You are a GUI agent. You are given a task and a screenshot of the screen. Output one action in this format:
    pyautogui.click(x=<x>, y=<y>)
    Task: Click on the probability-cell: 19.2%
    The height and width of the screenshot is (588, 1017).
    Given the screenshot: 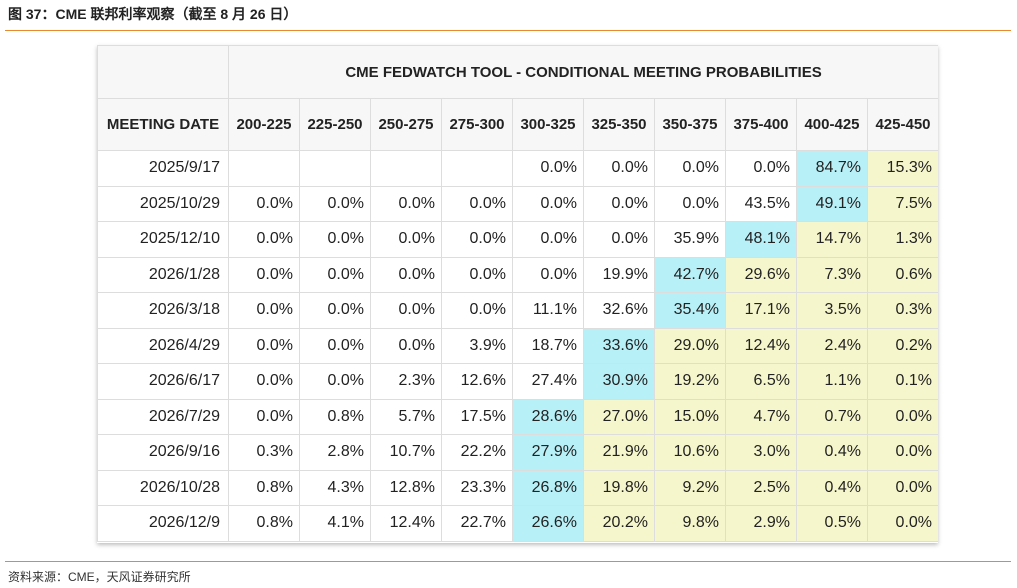 What is the action you would take?
    pyautogui.click(x=690, y=381)
    